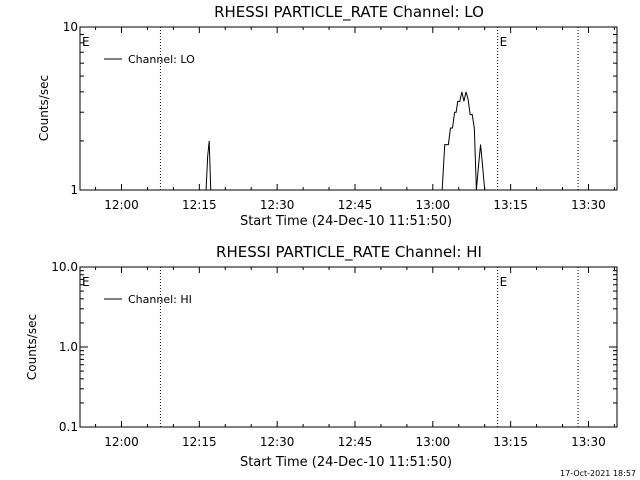 The image size is (640, 480). What do you see at coordinates (346, 221) in the screenshot?
I see `x-axis-label-lo: Start Time (24-Dec-10 11:51:50)` at bounding box center [346, 221].